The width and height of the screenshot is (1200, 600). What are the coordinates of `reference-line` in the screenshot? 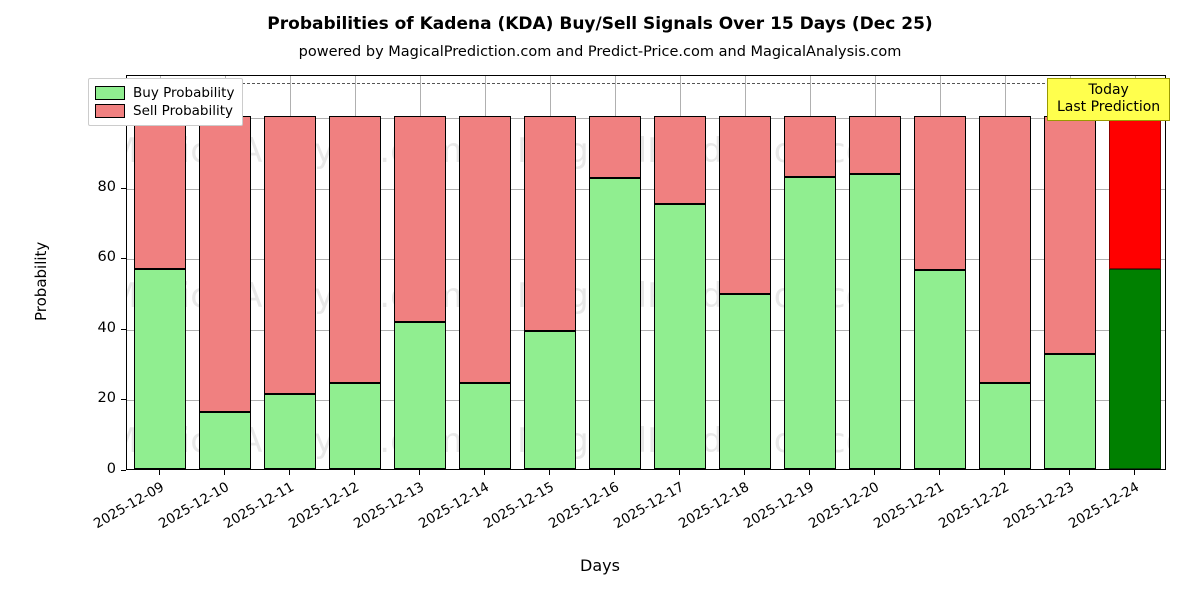 It's located at (646, 84).